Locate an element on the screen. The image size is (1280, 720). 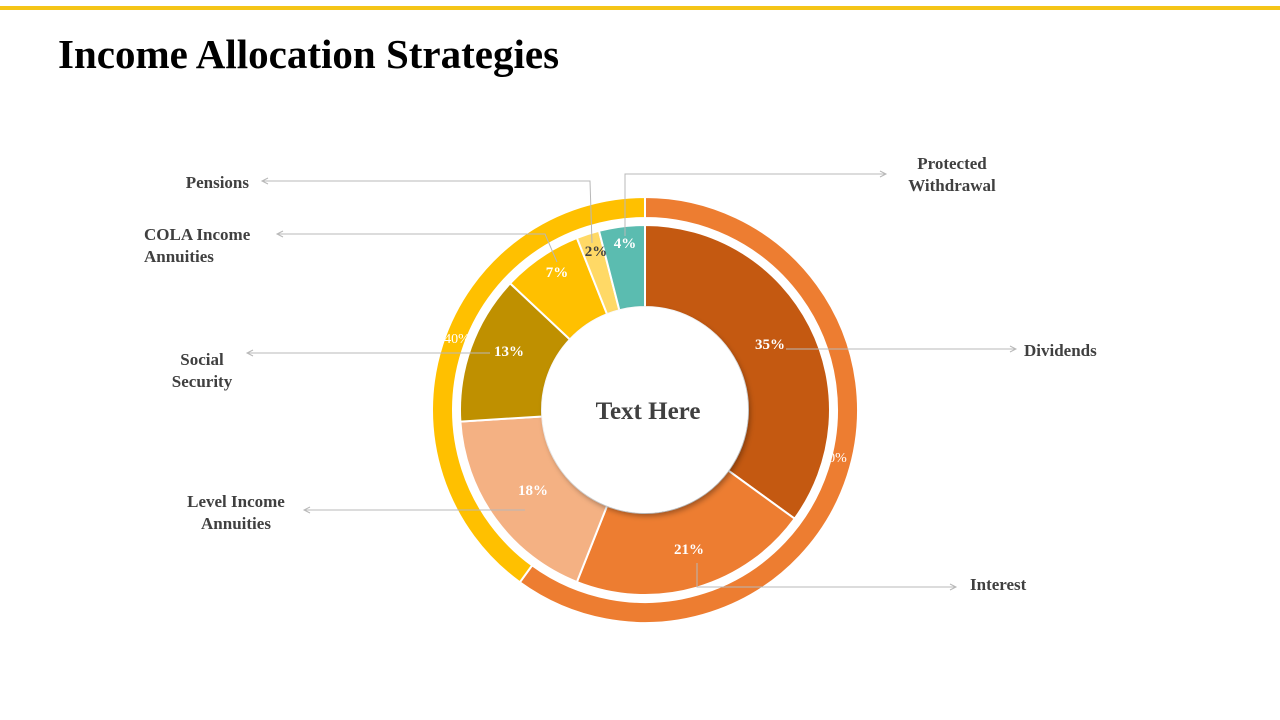
leader-arrow-pensions is located at coordinates (264, 181).